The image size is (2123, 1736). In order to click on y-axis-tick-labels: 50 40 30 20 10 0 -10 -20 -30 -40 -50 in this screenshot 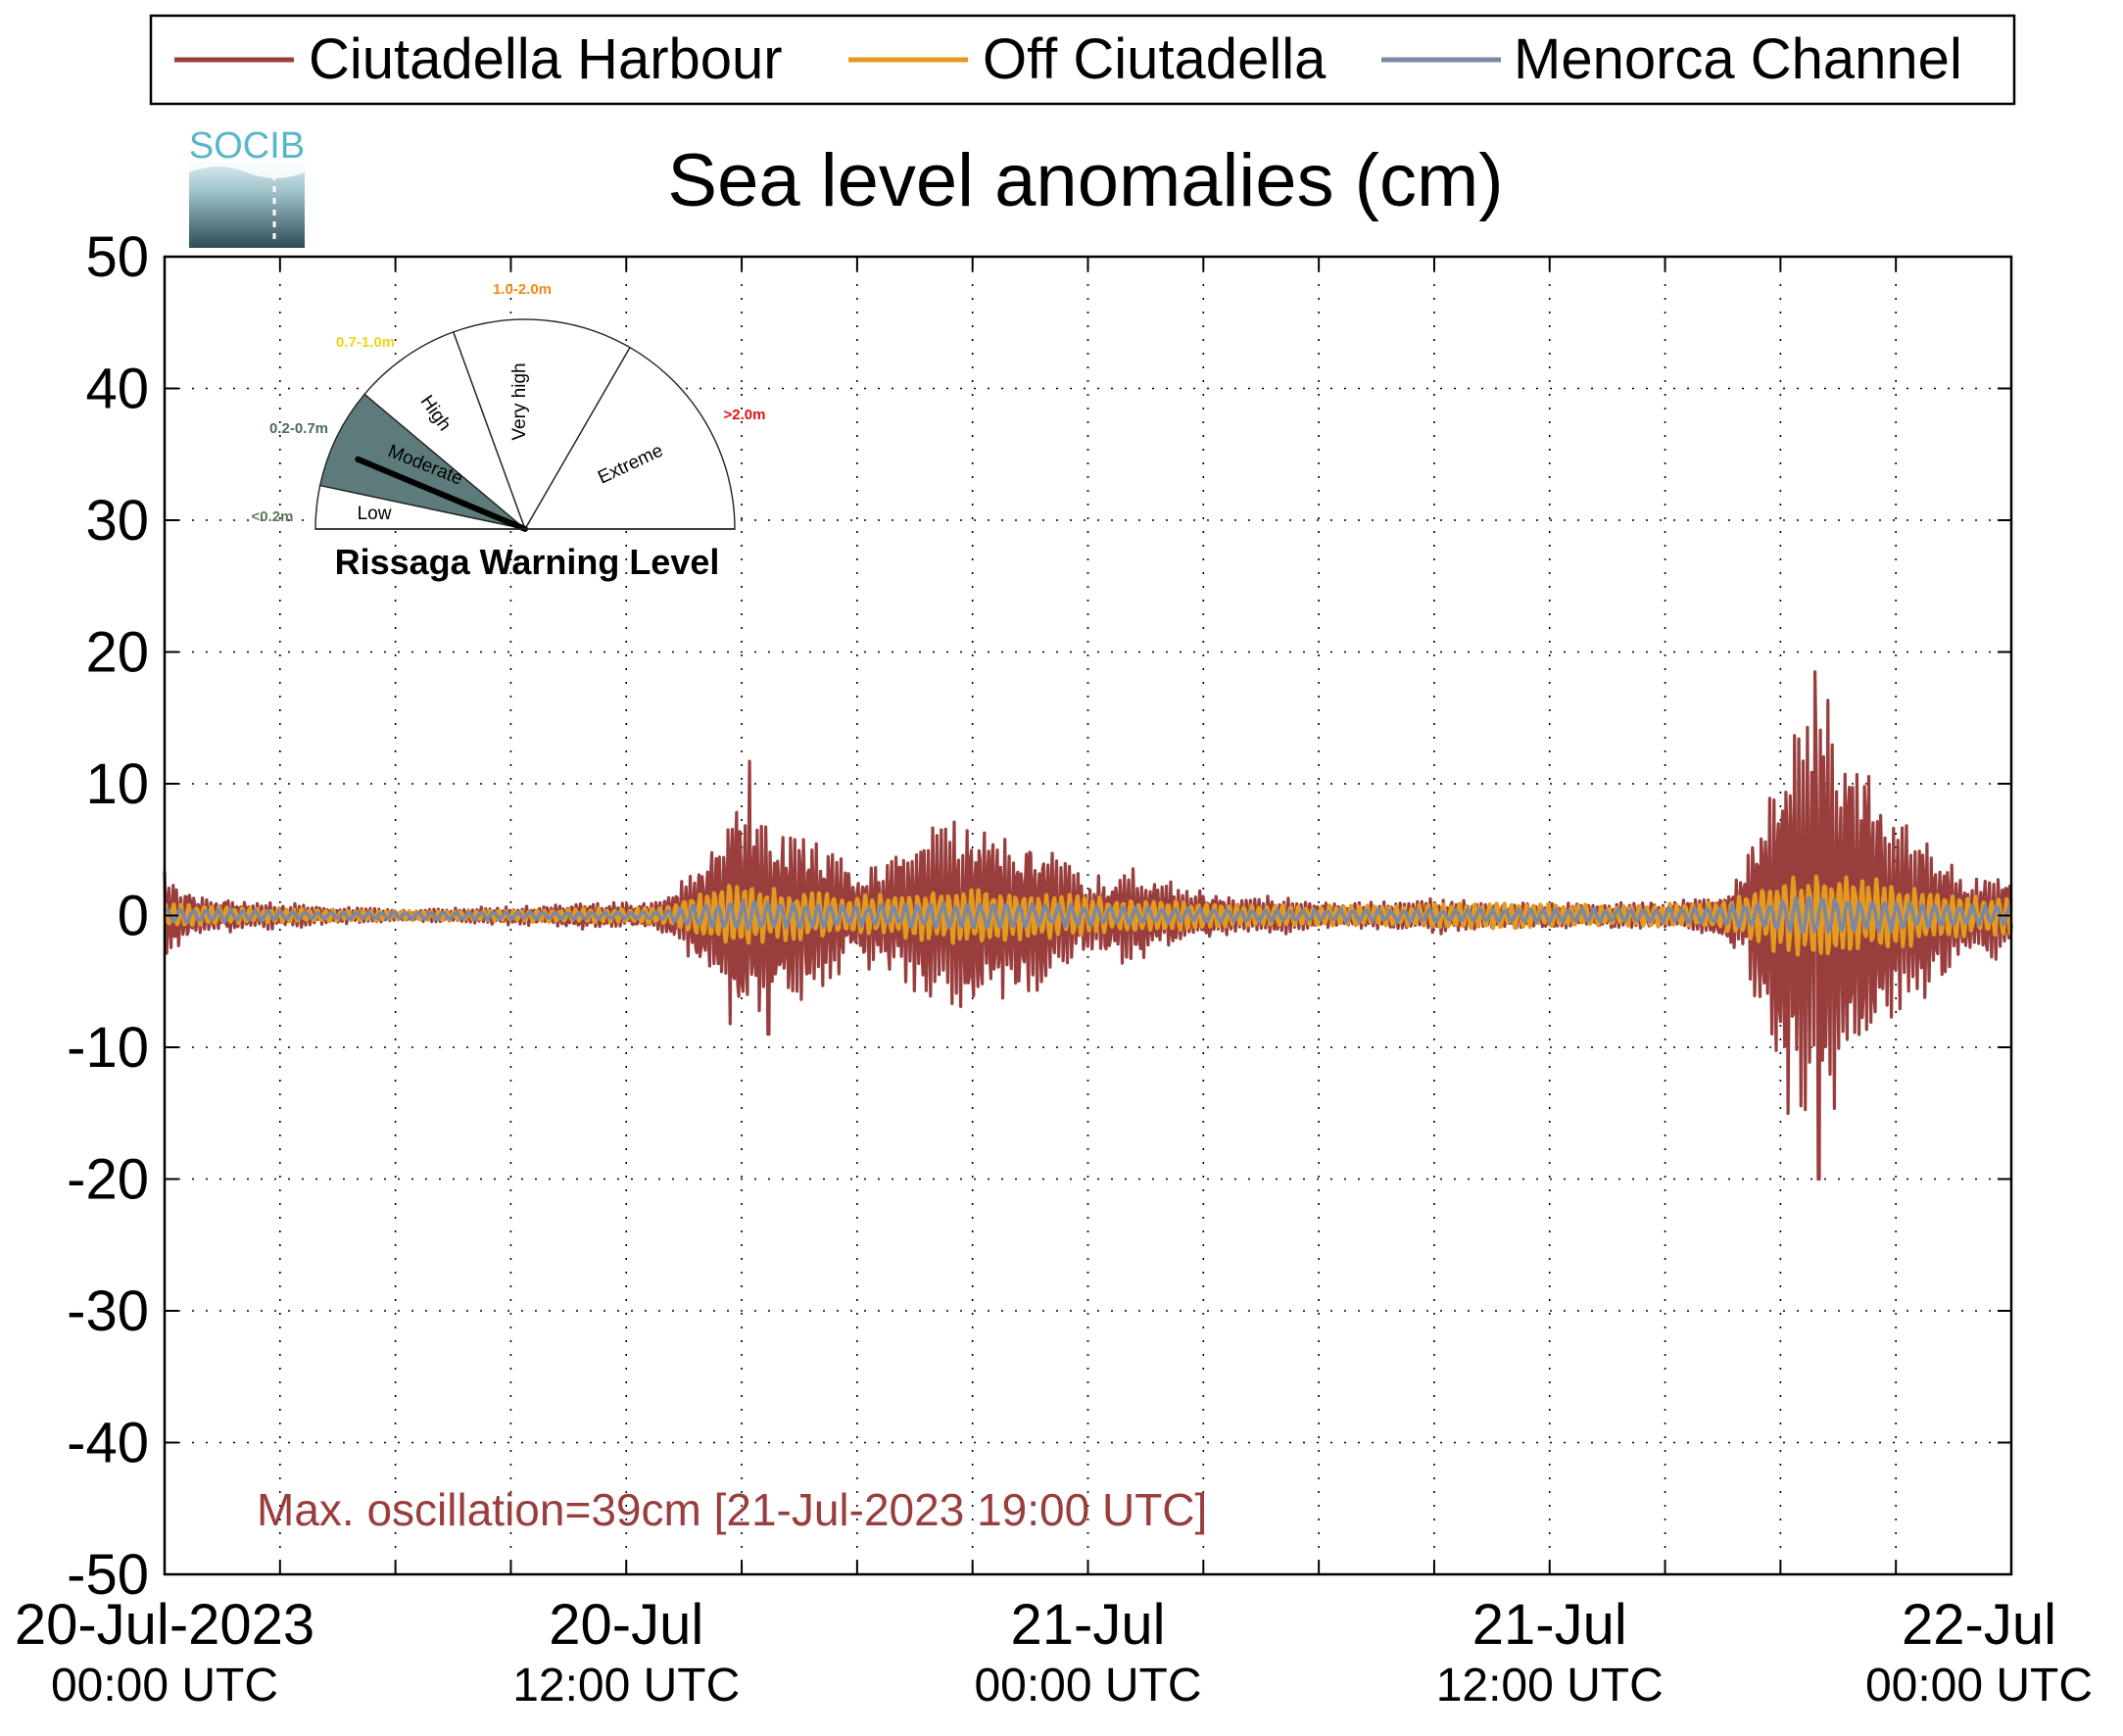, I will do `click(108, 916)`.